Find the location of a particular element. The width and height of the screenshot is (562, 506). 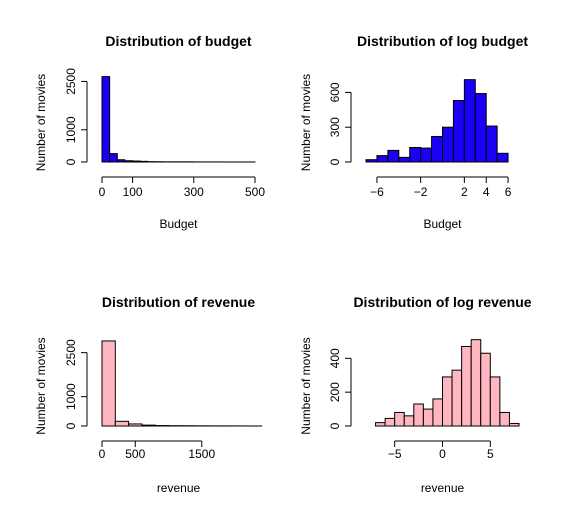

y-tick-label: 600 is located at coordinates (335, 92).